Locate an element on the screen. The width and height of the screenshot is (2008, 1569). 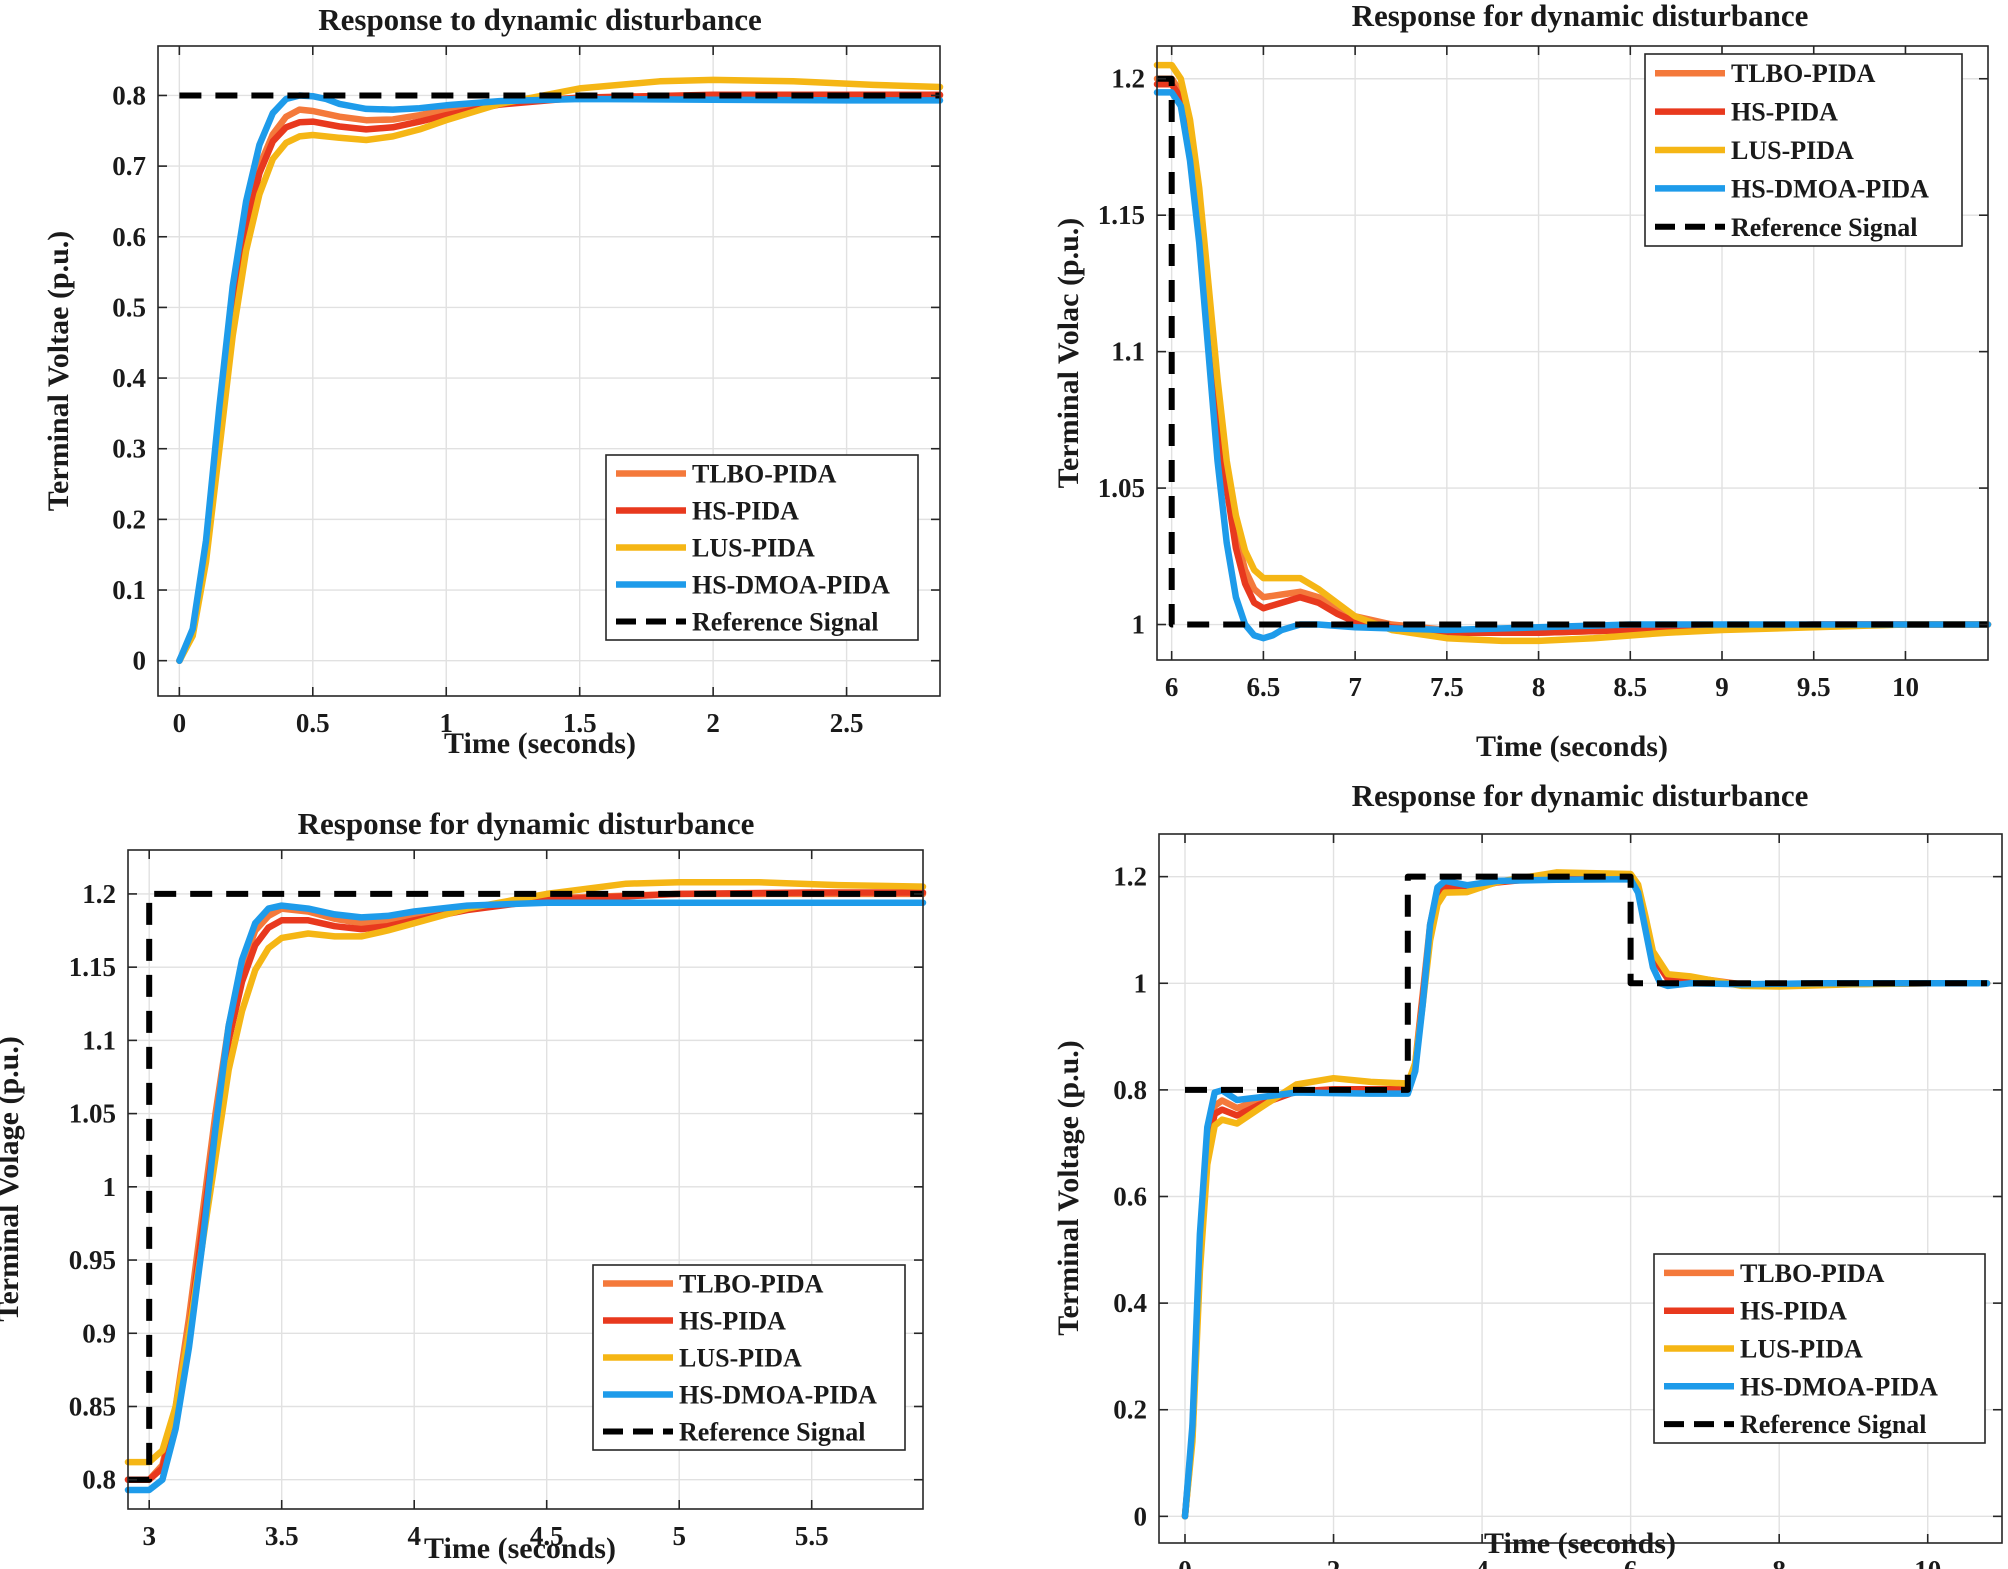
y-tick-label: 0.9 is located at coordinates (99, 1333).